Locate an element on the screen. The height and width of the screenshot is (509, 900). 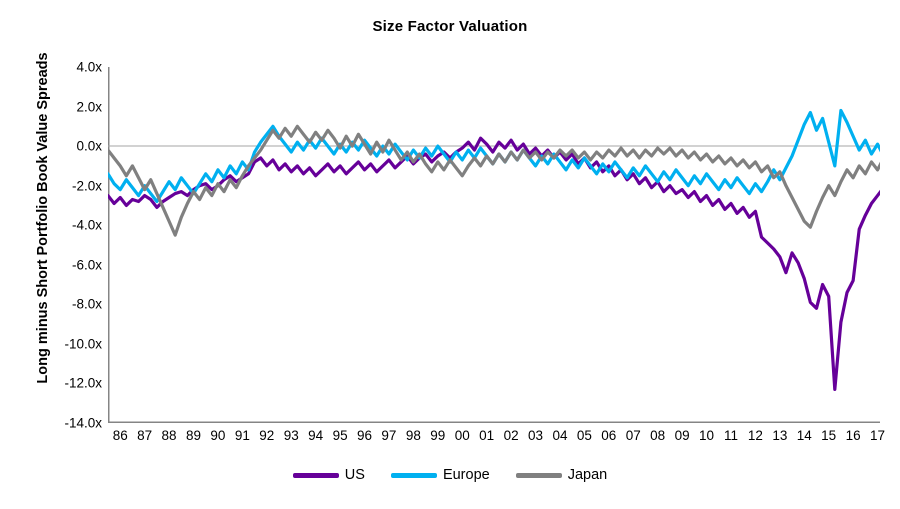
x-tick-label: 04 is located at coordinates (560, 435).